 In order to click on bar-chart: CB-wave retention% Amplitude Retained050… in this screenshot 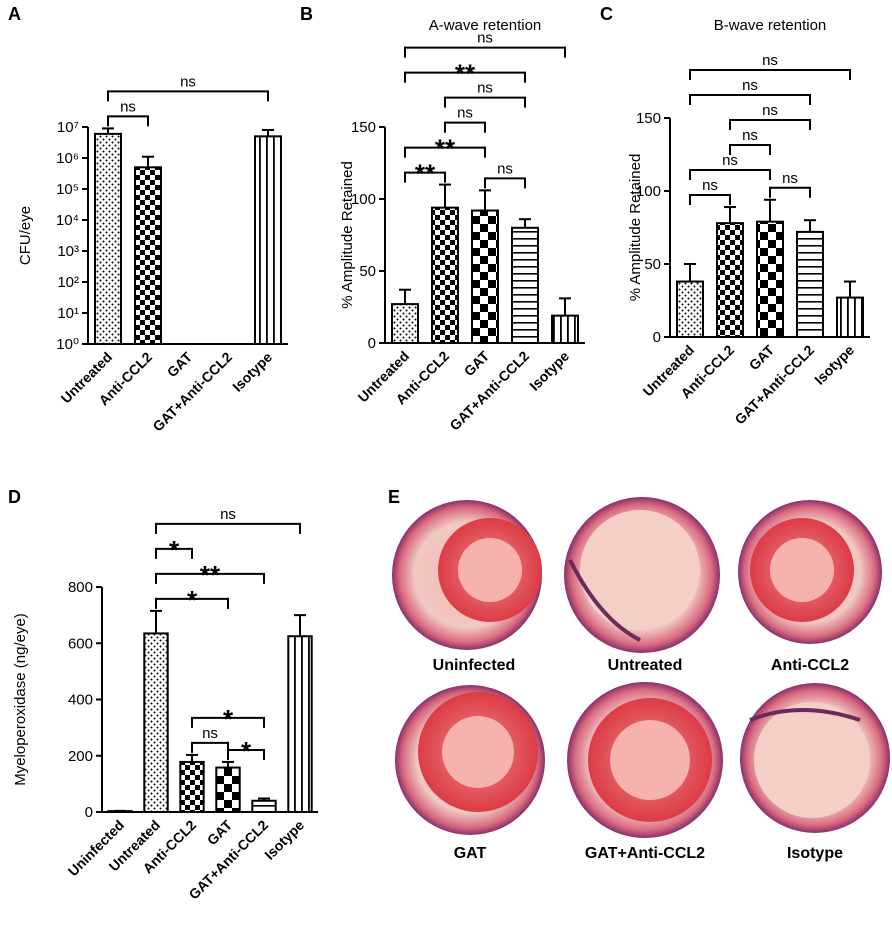, I will do `click(735, 215)`.